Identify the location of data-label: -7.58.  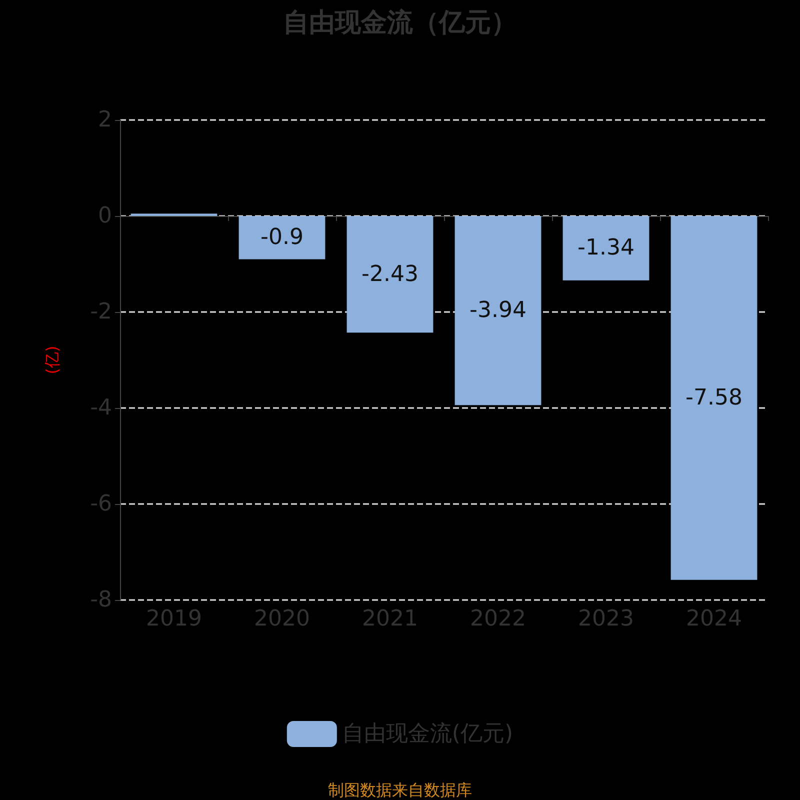
(714, 397).